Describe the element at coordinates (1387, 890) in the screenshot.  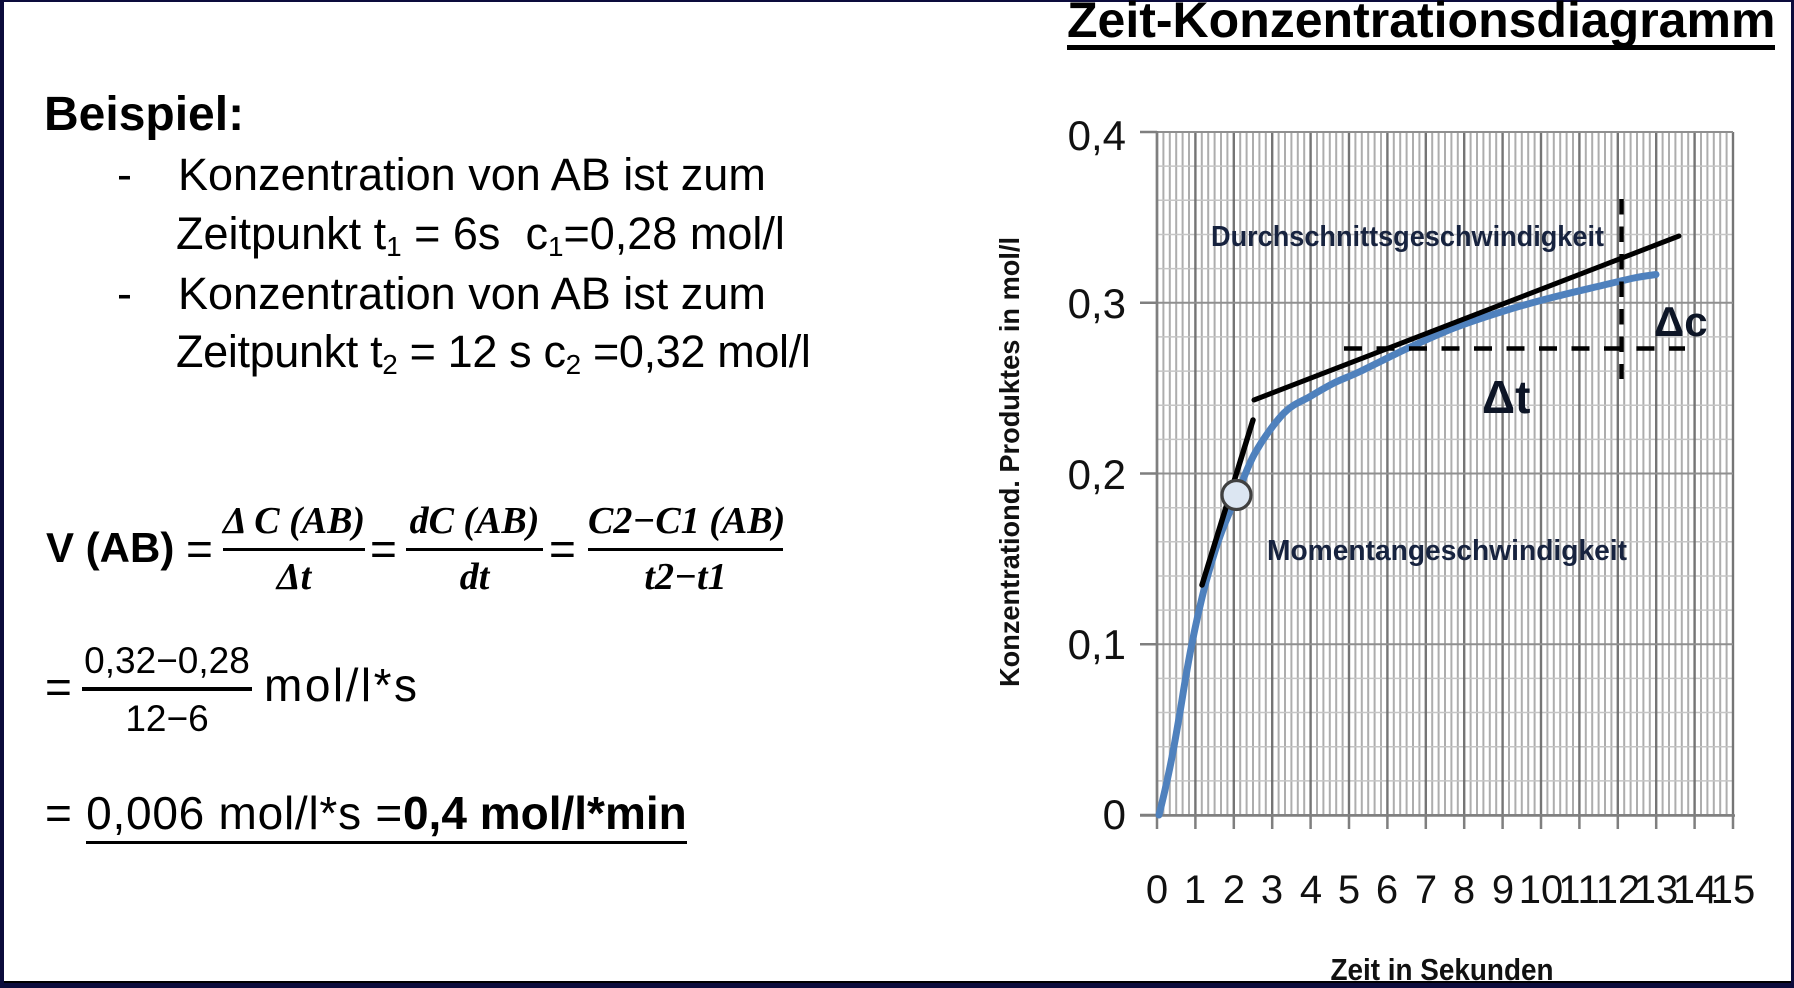
I see `svg-text: 6` at that location.